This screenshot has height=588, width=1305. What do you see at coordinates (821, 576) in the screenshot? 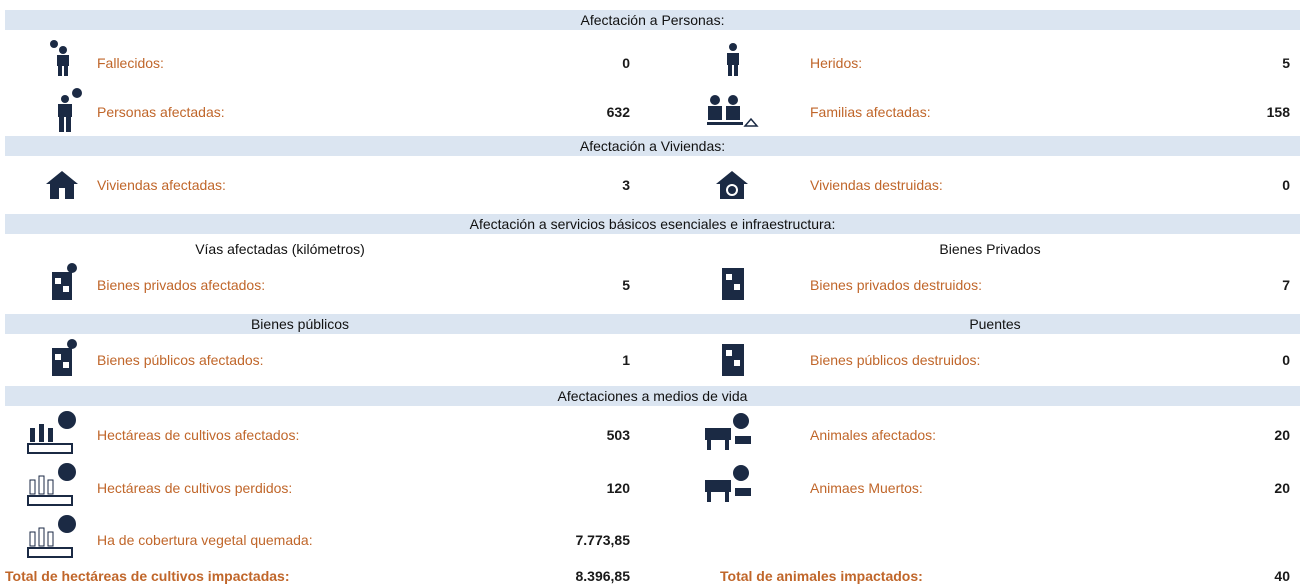
I see `total-label: Total de animales impactados:` at bounding box center [821, 576].